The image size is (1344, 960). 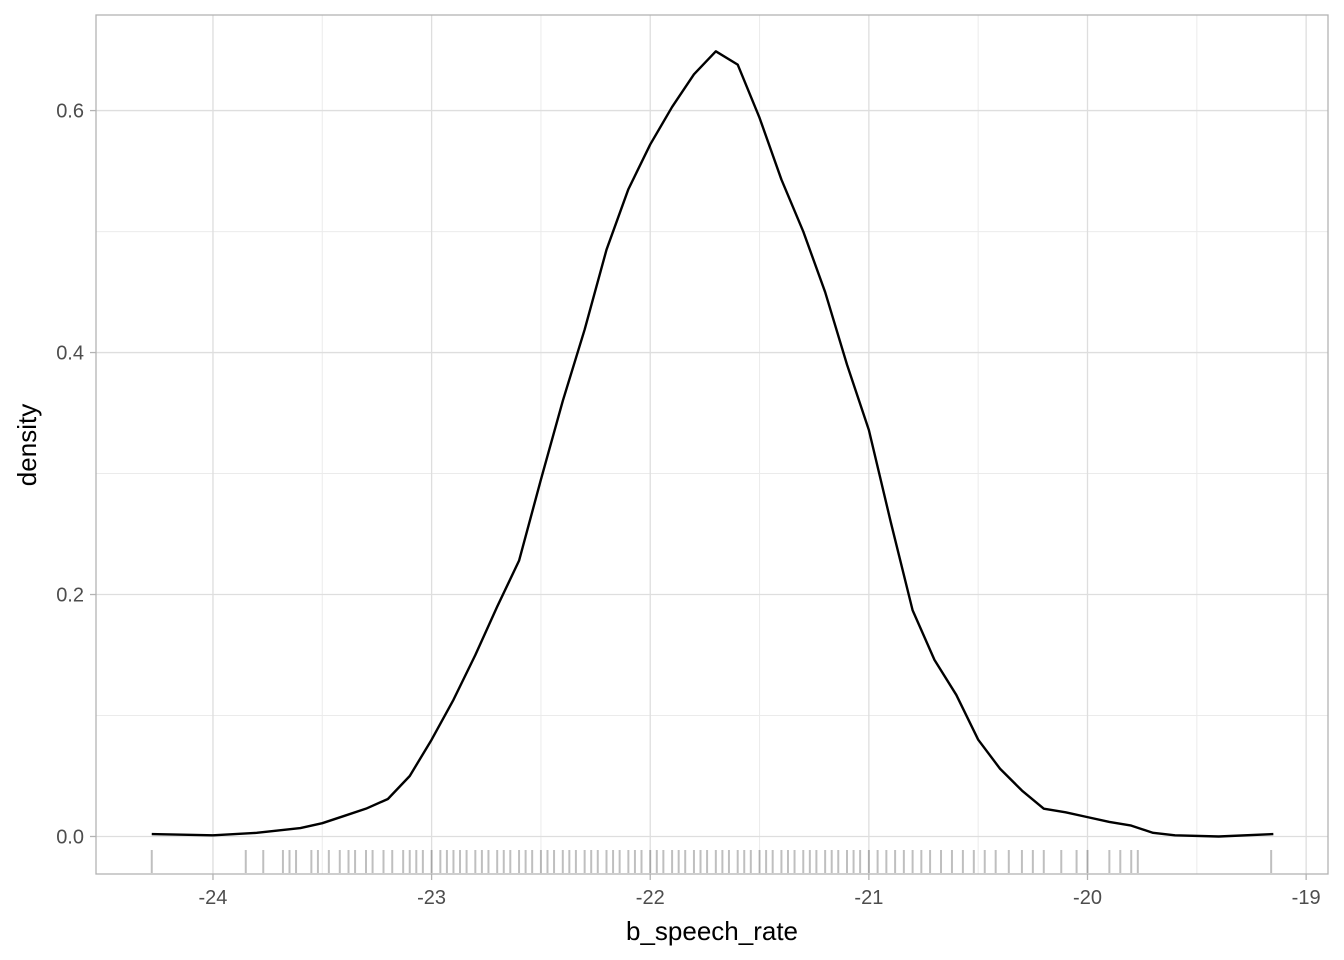 What do you see at coordinates (712, 931) in the screenshot?
I see `x-axis-title: b_speech_rate` at bounding box center [712, 931].